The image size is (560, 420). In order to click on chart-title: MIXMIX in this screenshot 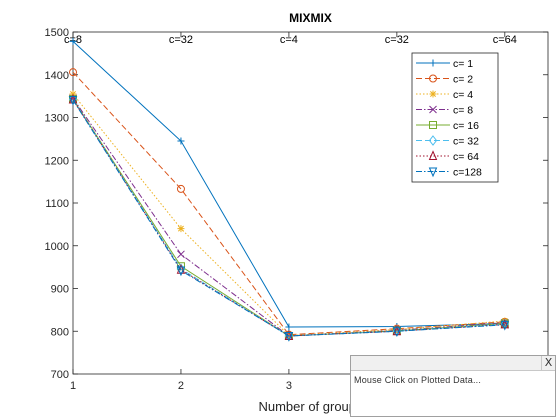, I will do `click(310, 18)`.